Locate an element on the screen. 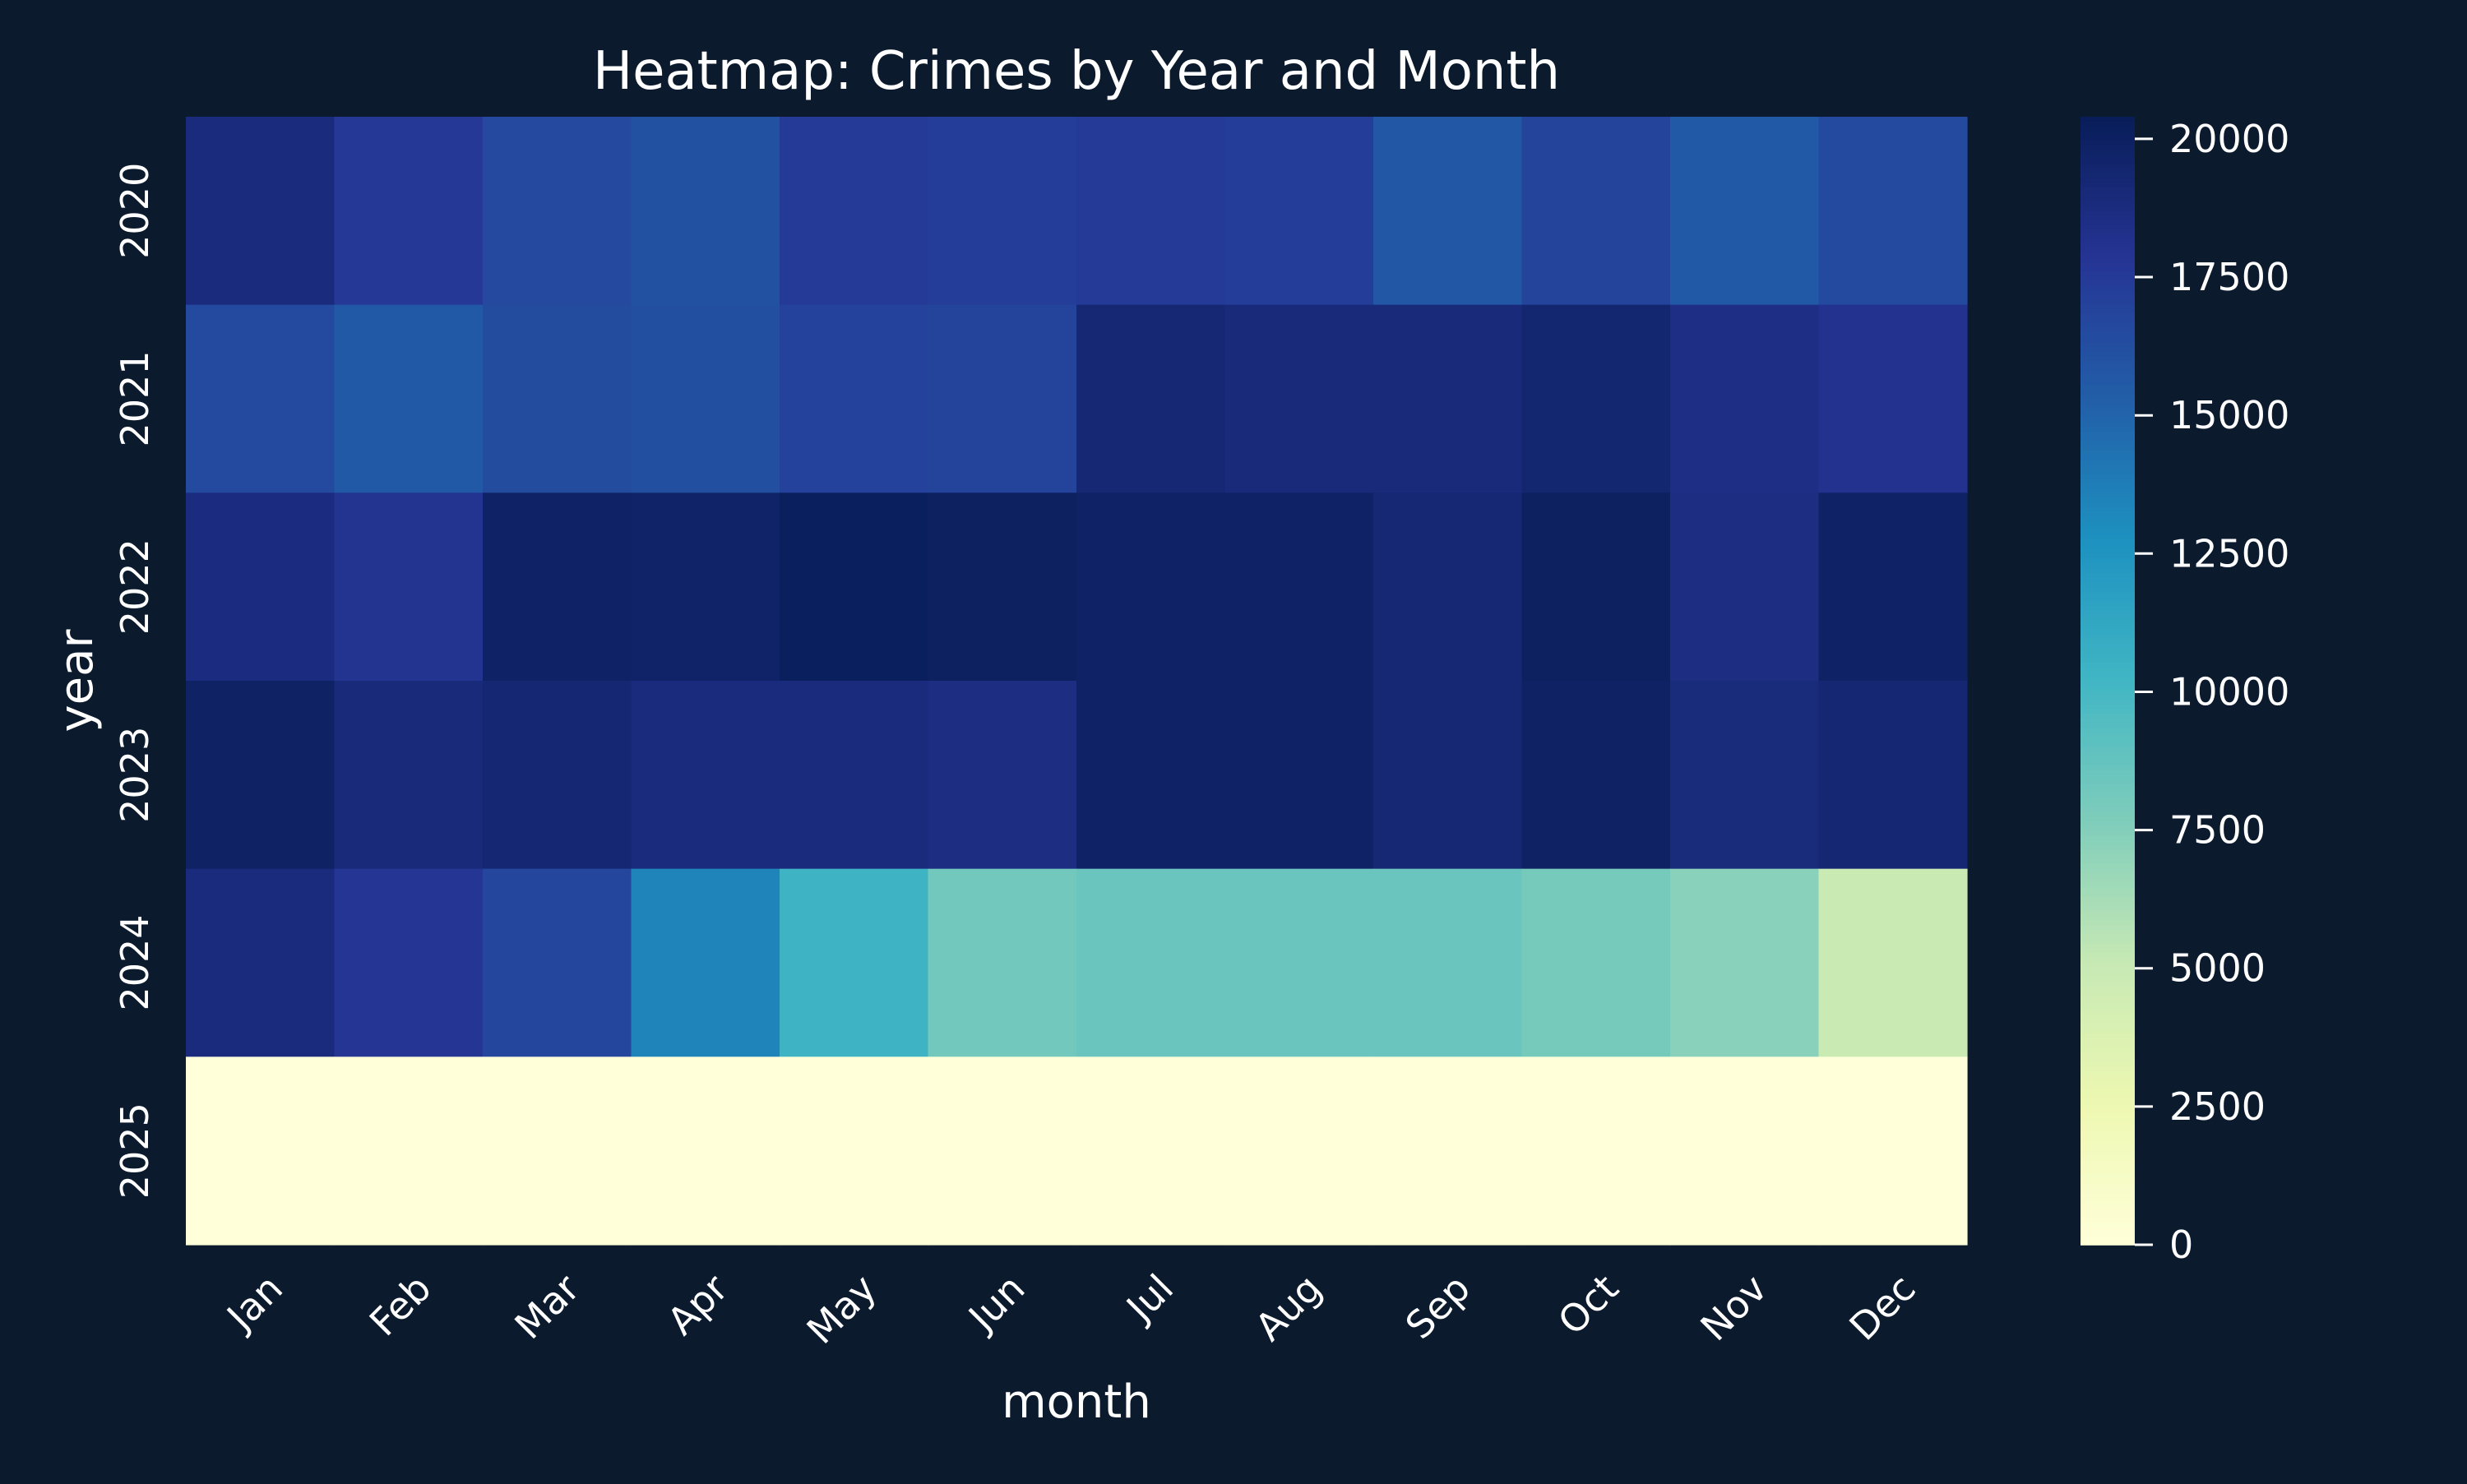 The image size is (2467, 1484). heatmap-cell-2020-oct is located at coordinates (1596, 212).